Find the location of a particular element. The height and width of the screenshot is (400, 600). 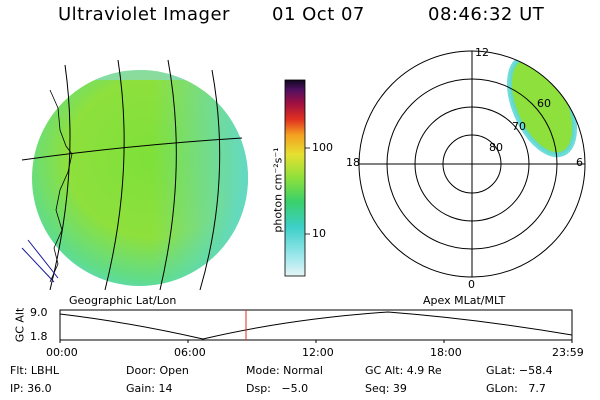

date-label: 01 Oct 07 is located at coordinates (318, 14).